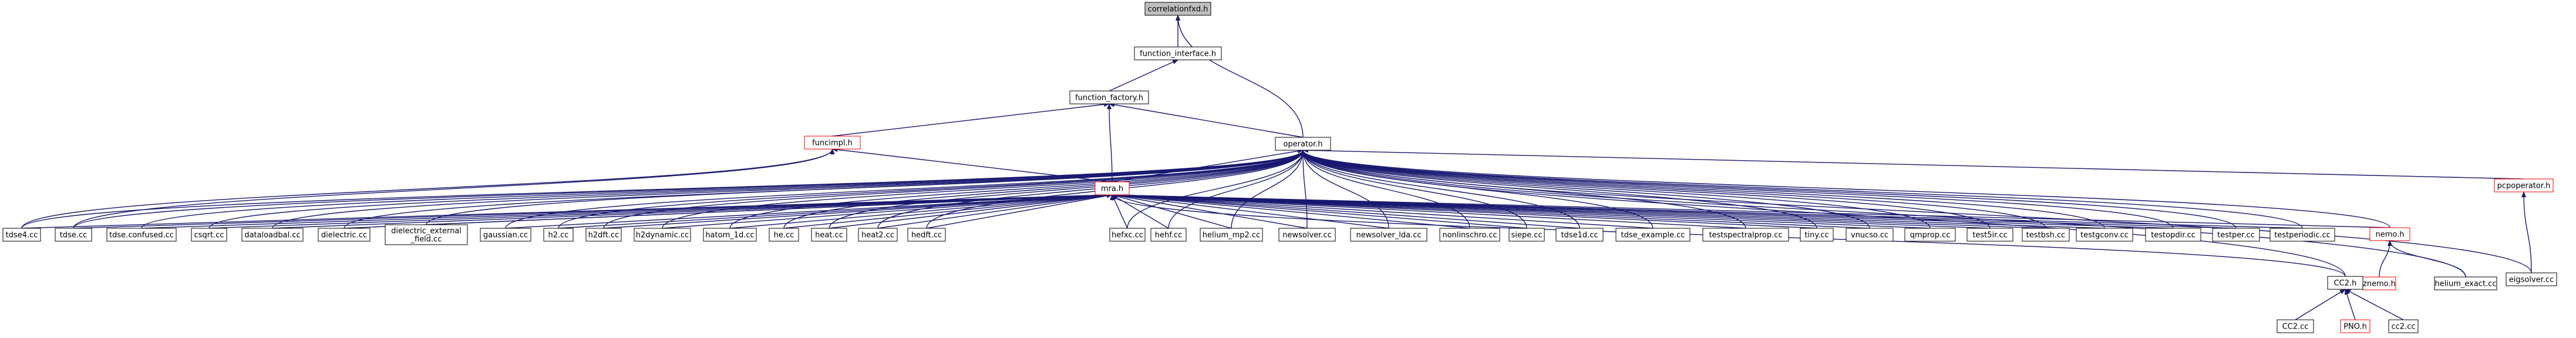  I want to click on edge-csqrt-to-mra, so click(660, 210).